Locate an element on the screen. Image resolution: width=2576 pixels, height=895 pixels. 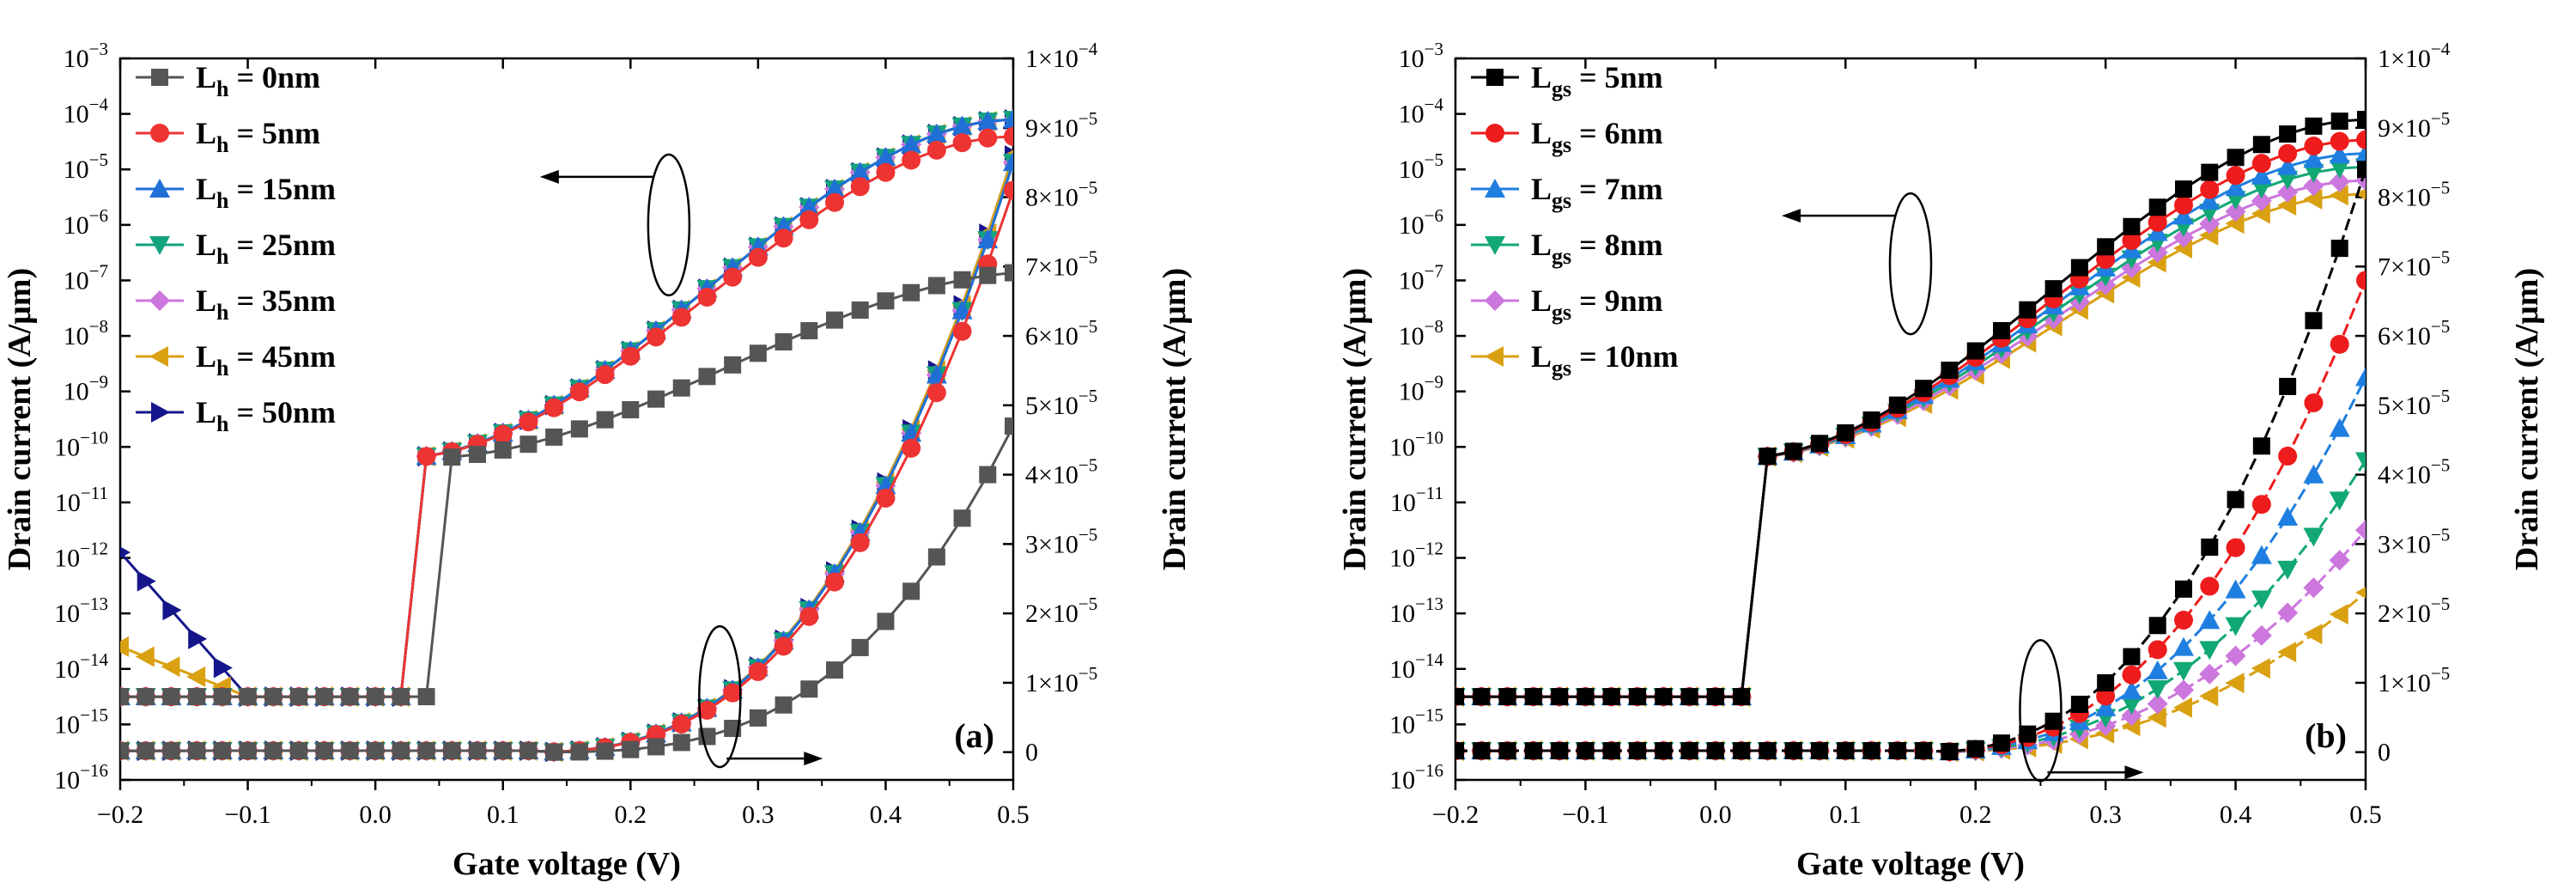
x-tick-label: −0.1 is located at coordinates (1585, 815).